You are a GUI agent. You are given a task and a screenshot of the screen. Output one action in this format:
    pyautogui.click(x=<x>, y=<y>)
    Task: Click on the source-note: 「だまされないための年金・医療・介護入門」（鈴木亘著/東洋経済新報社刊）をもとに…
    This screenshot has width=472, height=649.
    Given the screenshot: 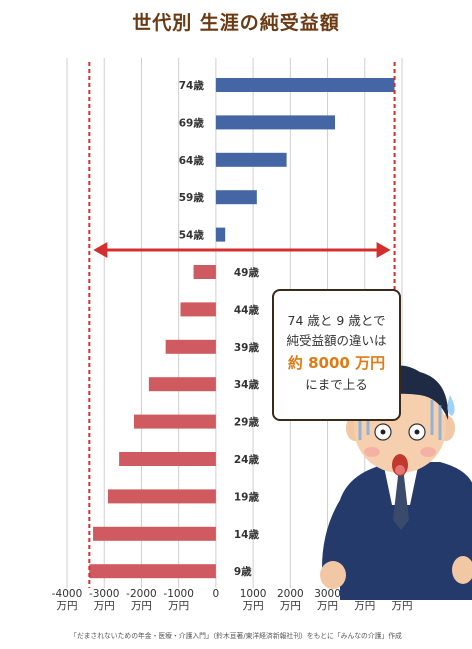 What is the action you would take?
    pyautogui.click(x=236, y=636)
    